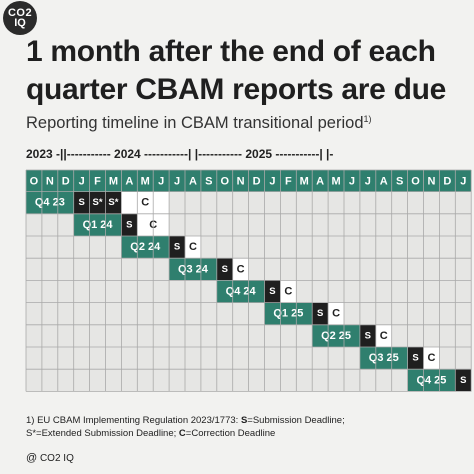  Describe the element at coordinates (463, 181) in the screenshot. I see `month-label-27: J` at that location.